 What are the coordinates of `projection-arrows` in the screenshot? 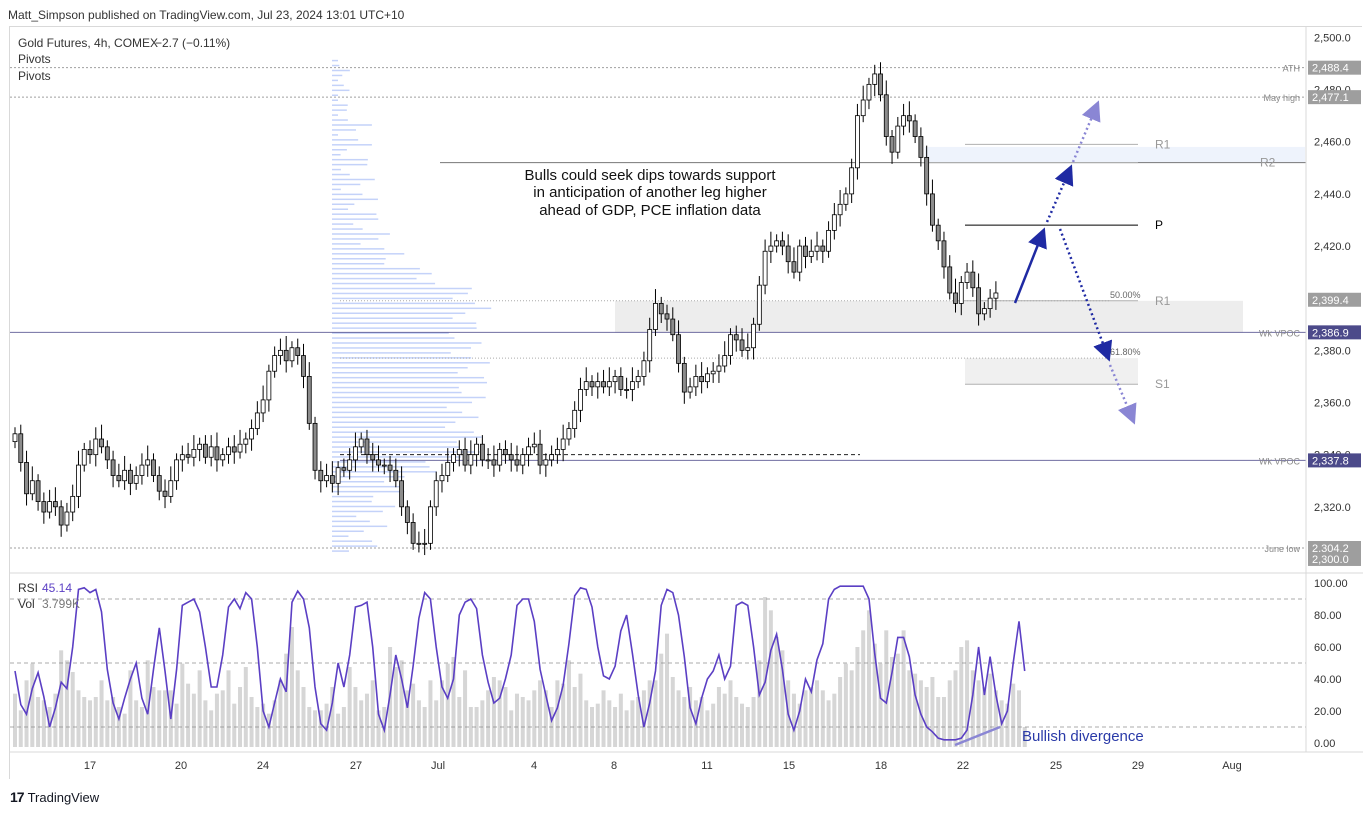 It's located at (1075, 262).